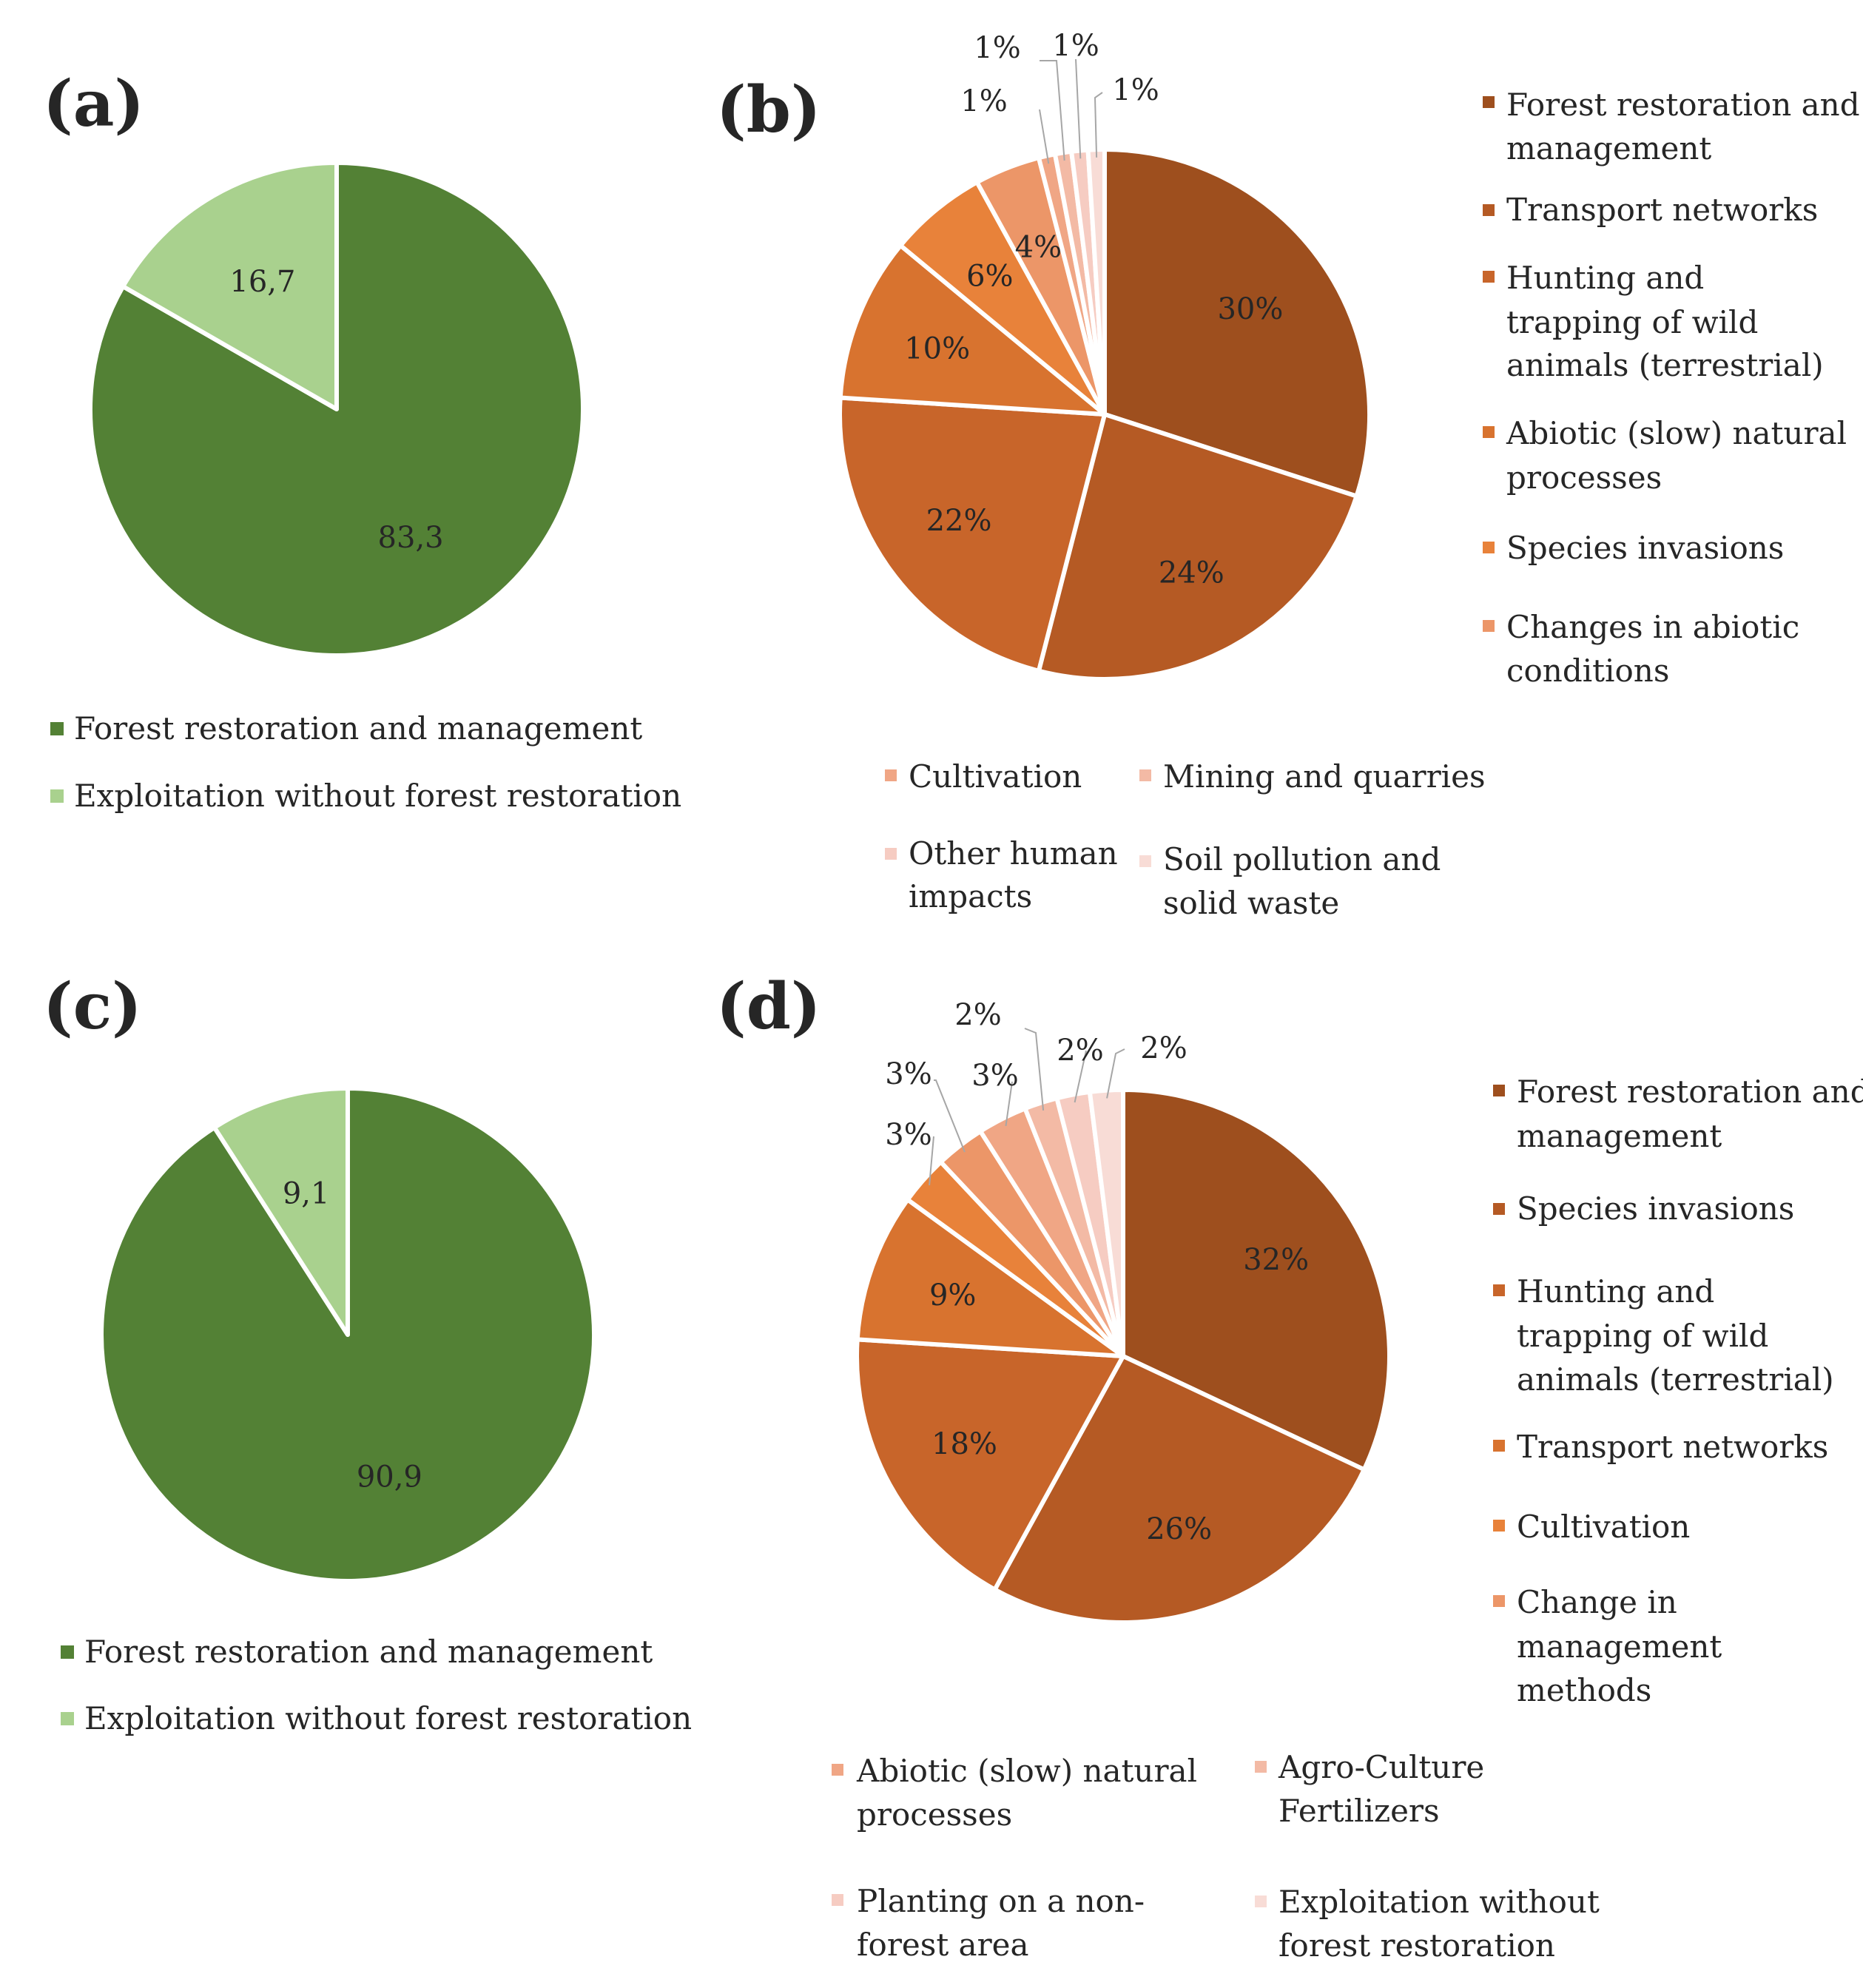  Describe the element at coordinates (768, 110) in the screenshot. I see `panel-label-b: (b)` at that location.